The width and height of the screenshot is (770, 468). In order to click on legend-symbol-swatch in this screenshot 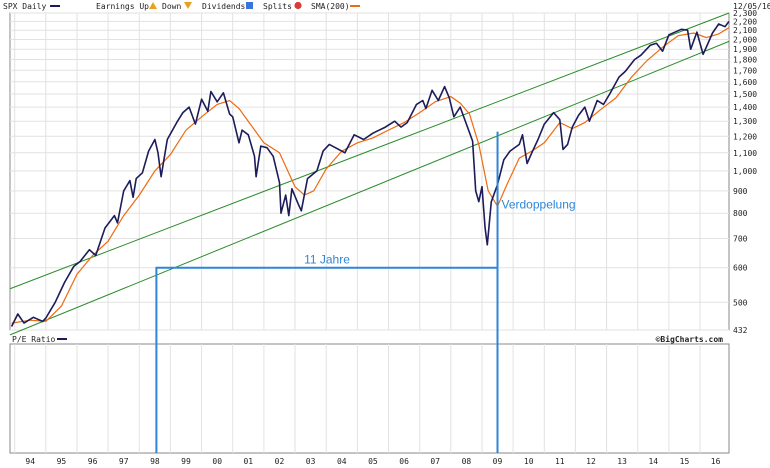, I will do `click(55, 6)`.